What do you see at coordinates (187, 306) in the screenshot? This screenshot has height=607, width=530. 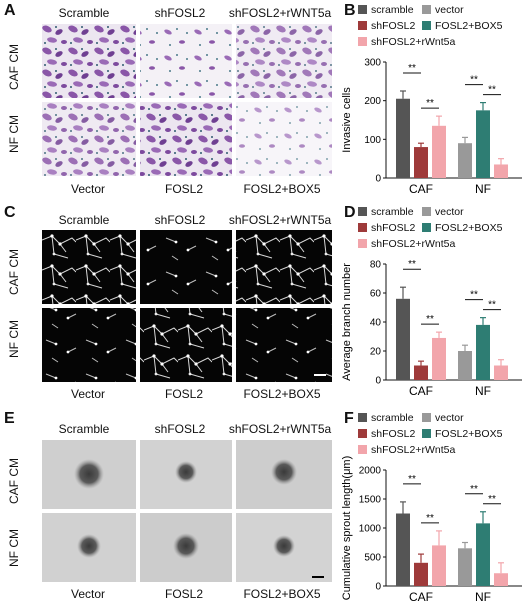 I see `tube-formation-images` at bounding box center [187, 306].